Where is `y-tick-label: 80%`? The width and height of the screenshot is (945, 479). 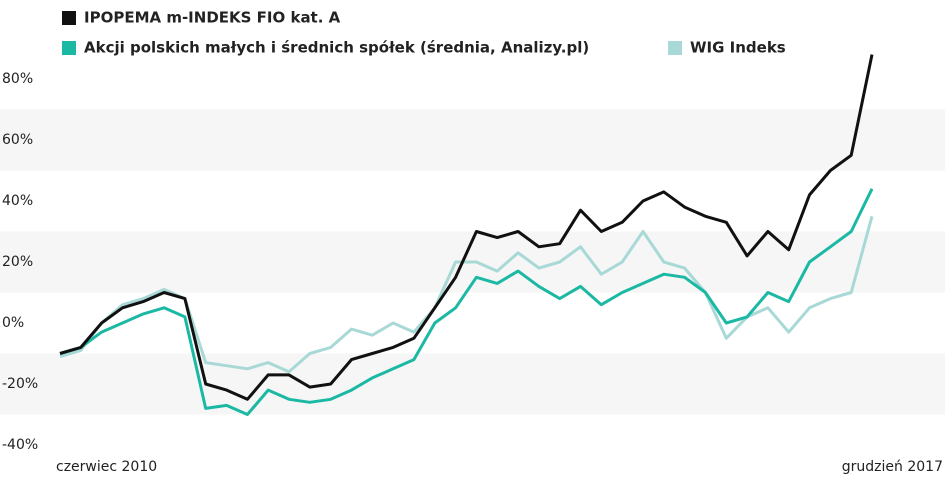
y-tick-label: 80% is located at coordinates (17, 79).